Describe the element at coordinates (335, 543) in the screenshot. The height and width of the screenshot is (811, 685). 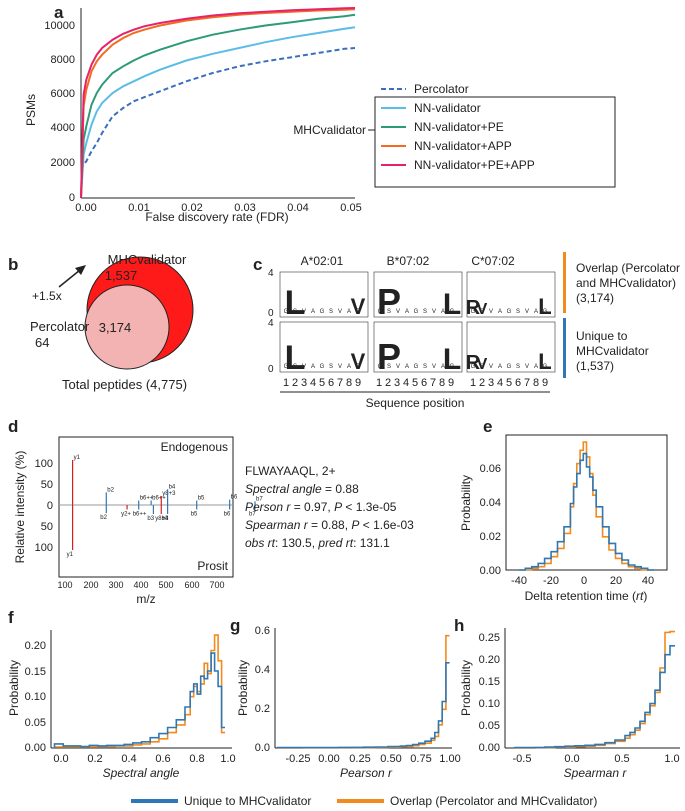
I see `pred-rt-label: pred rt` at that location.